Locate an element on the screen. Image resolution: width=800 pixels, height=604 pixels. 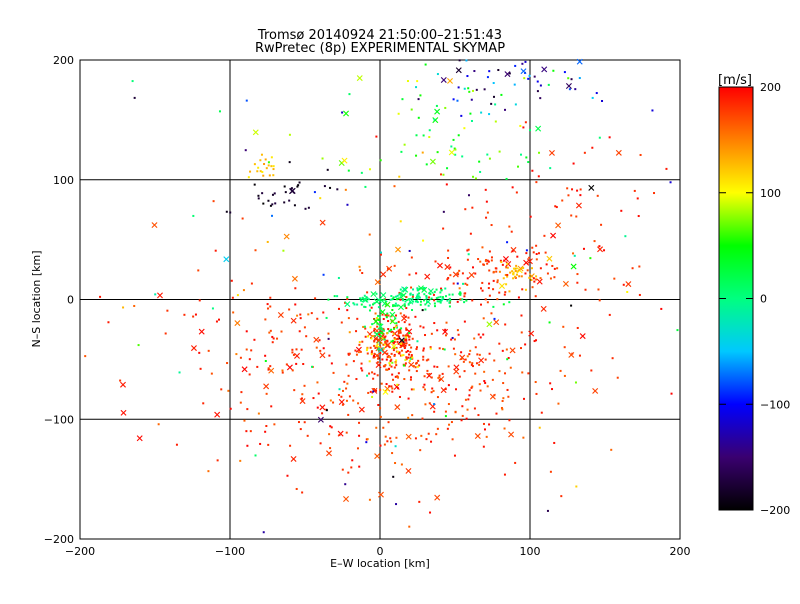
y-tick-label: −100 is located at coordinates (59, 419).